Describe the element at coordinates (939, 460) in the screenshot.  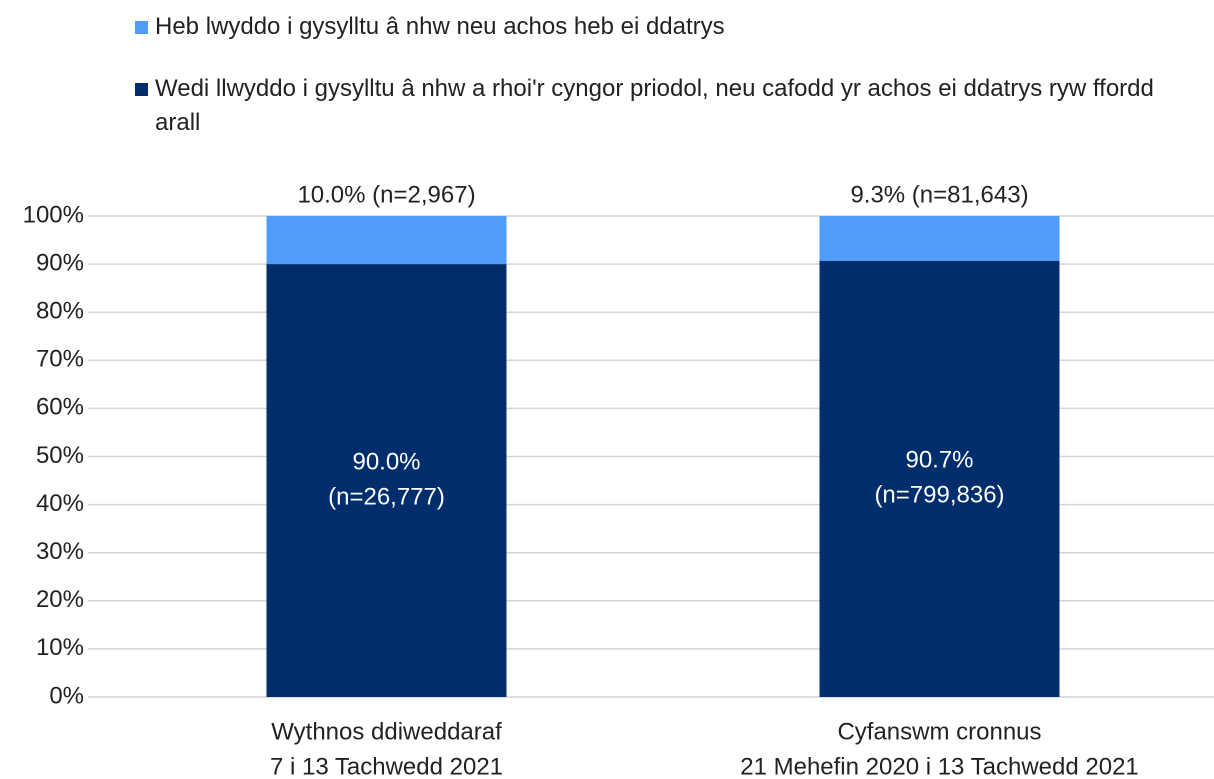
I see `data-label: 90.7%` at that location.